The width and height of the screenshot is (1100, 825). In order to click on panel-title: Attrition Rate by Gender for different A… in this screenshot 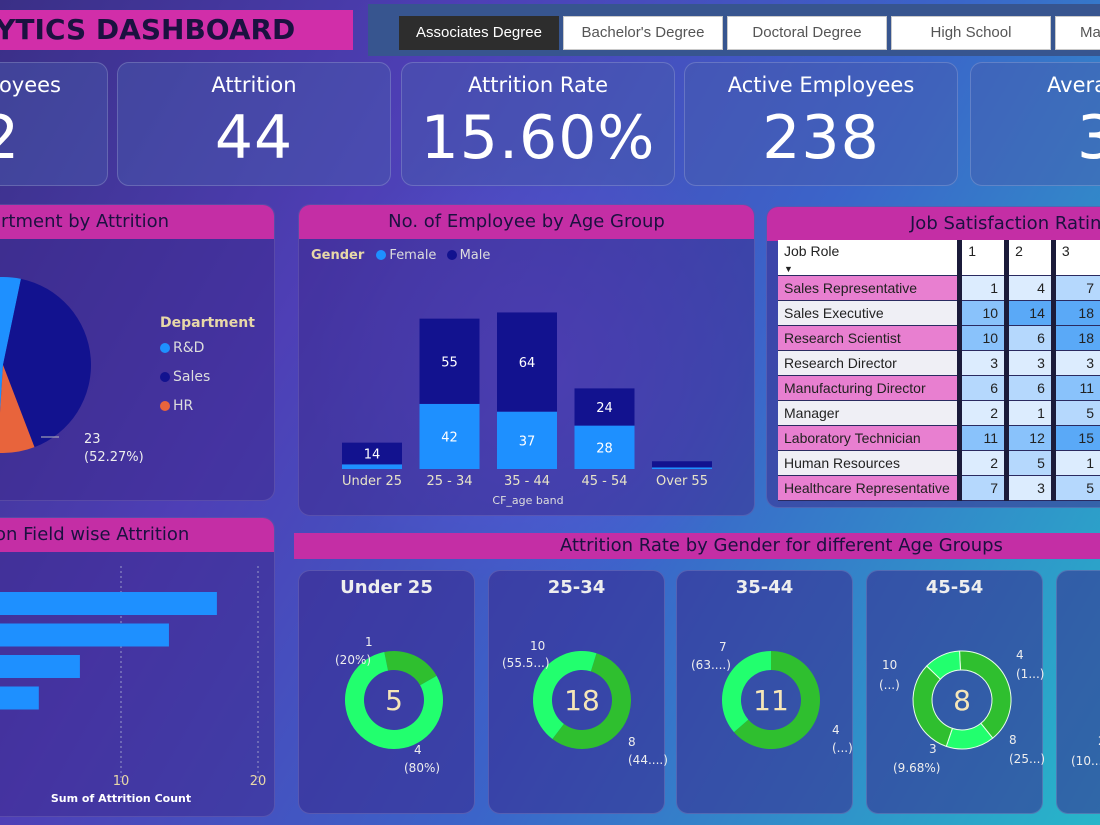, I will do `click(781, 545)`.